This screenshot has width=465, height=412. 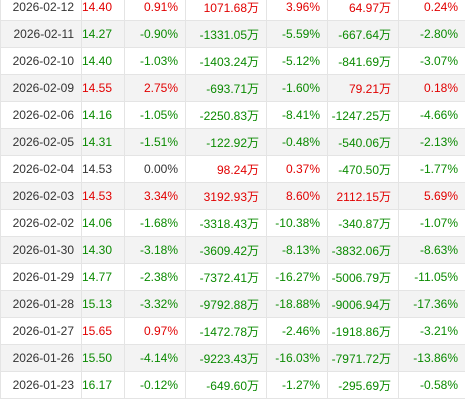 I want to click on main-net-percent-cell: -1.27%, so click(x=297, y=385).